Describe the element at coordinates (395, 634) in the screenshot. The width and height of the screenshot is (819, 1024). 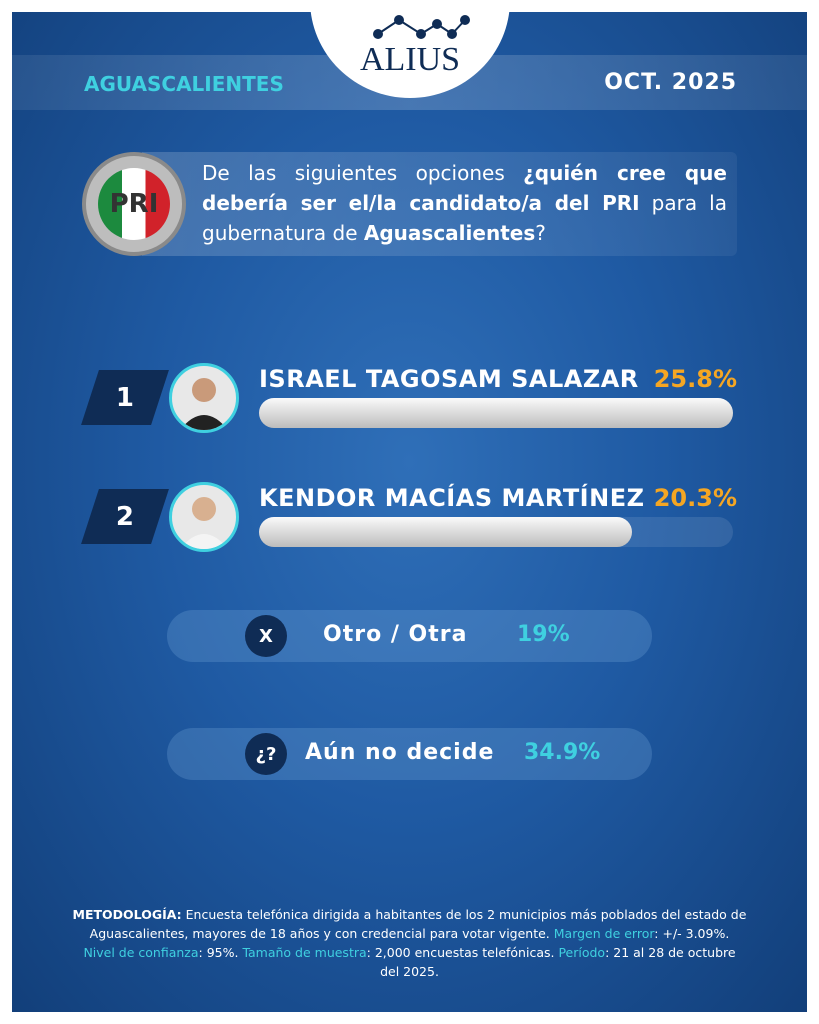
I see `option-label: Otro / Otra` at that location.